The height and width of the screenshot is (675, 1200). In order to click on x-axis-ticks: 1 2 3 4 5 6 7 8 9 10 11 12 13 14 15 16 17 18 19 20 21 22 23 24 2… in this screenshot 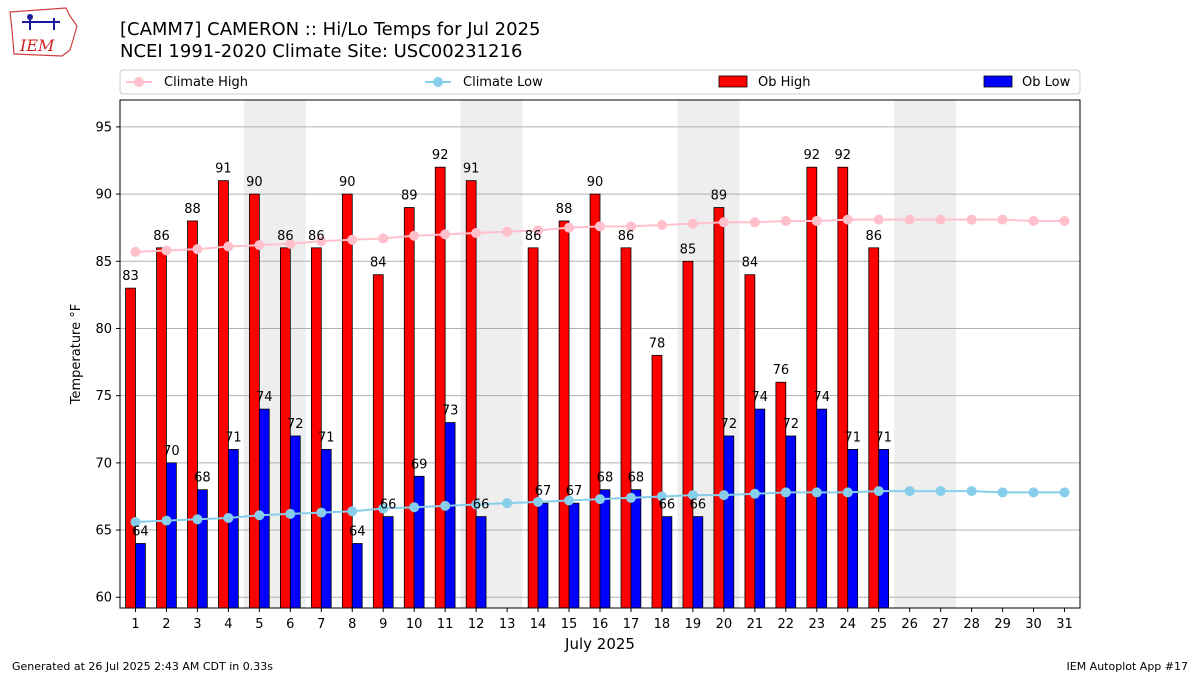, I will do `click(602, 620)`.